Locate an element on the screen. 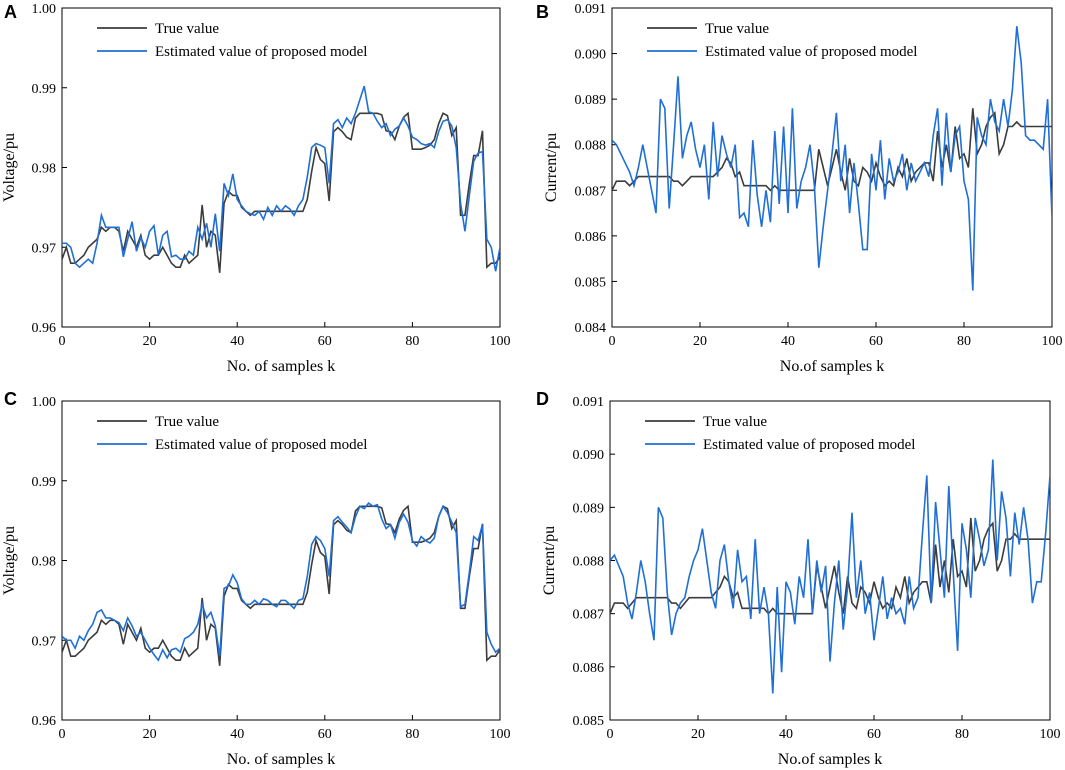  panel-label: A is located at coordinates (10, 12).